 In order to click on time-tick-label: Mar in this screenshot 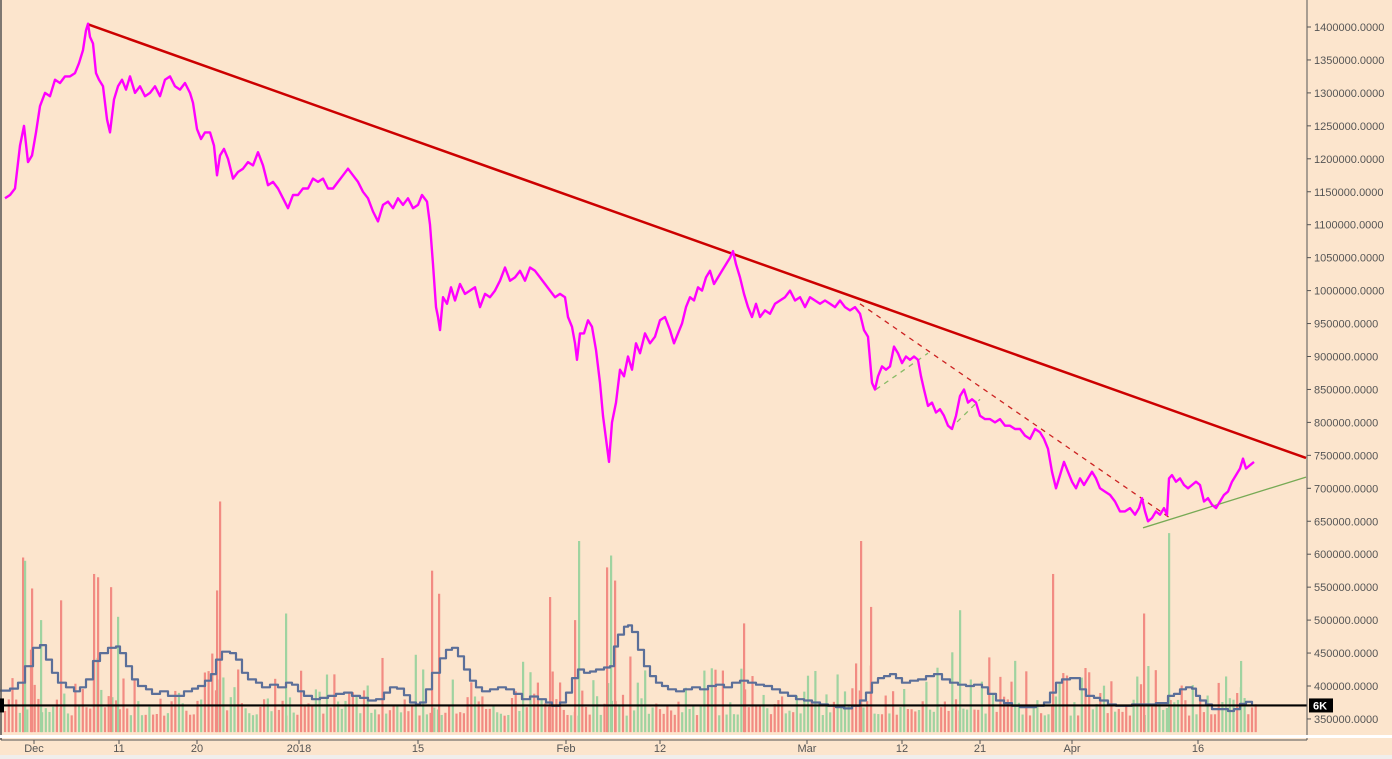, I will do `click(807, 749)`.